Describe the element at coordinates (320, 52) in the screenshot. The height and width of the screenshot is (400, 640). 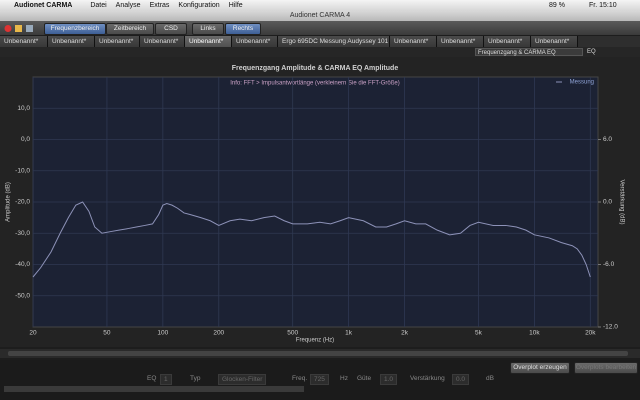
I see `view-row: Frequenzgang & CARMA EQ EQ` at that location.